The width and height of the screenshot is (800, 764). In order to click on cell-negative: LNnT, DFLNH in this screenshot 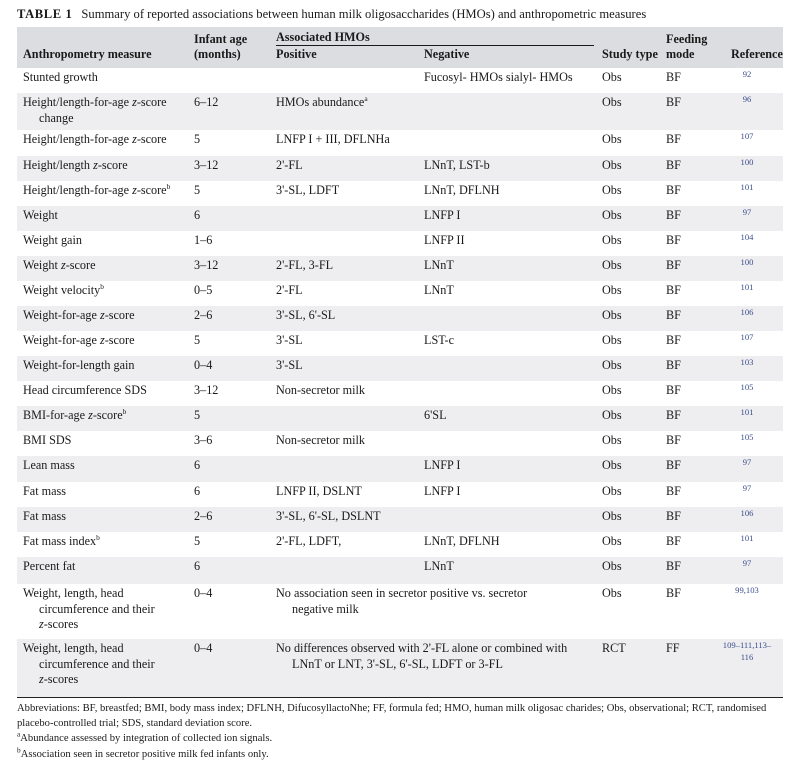, I will do `click(462, 190)`.